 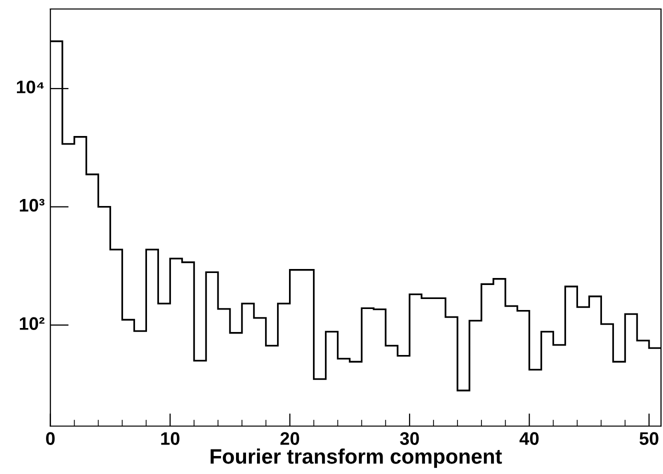 I want to click on x-tick-label: 10, so click(x=170, y=438).